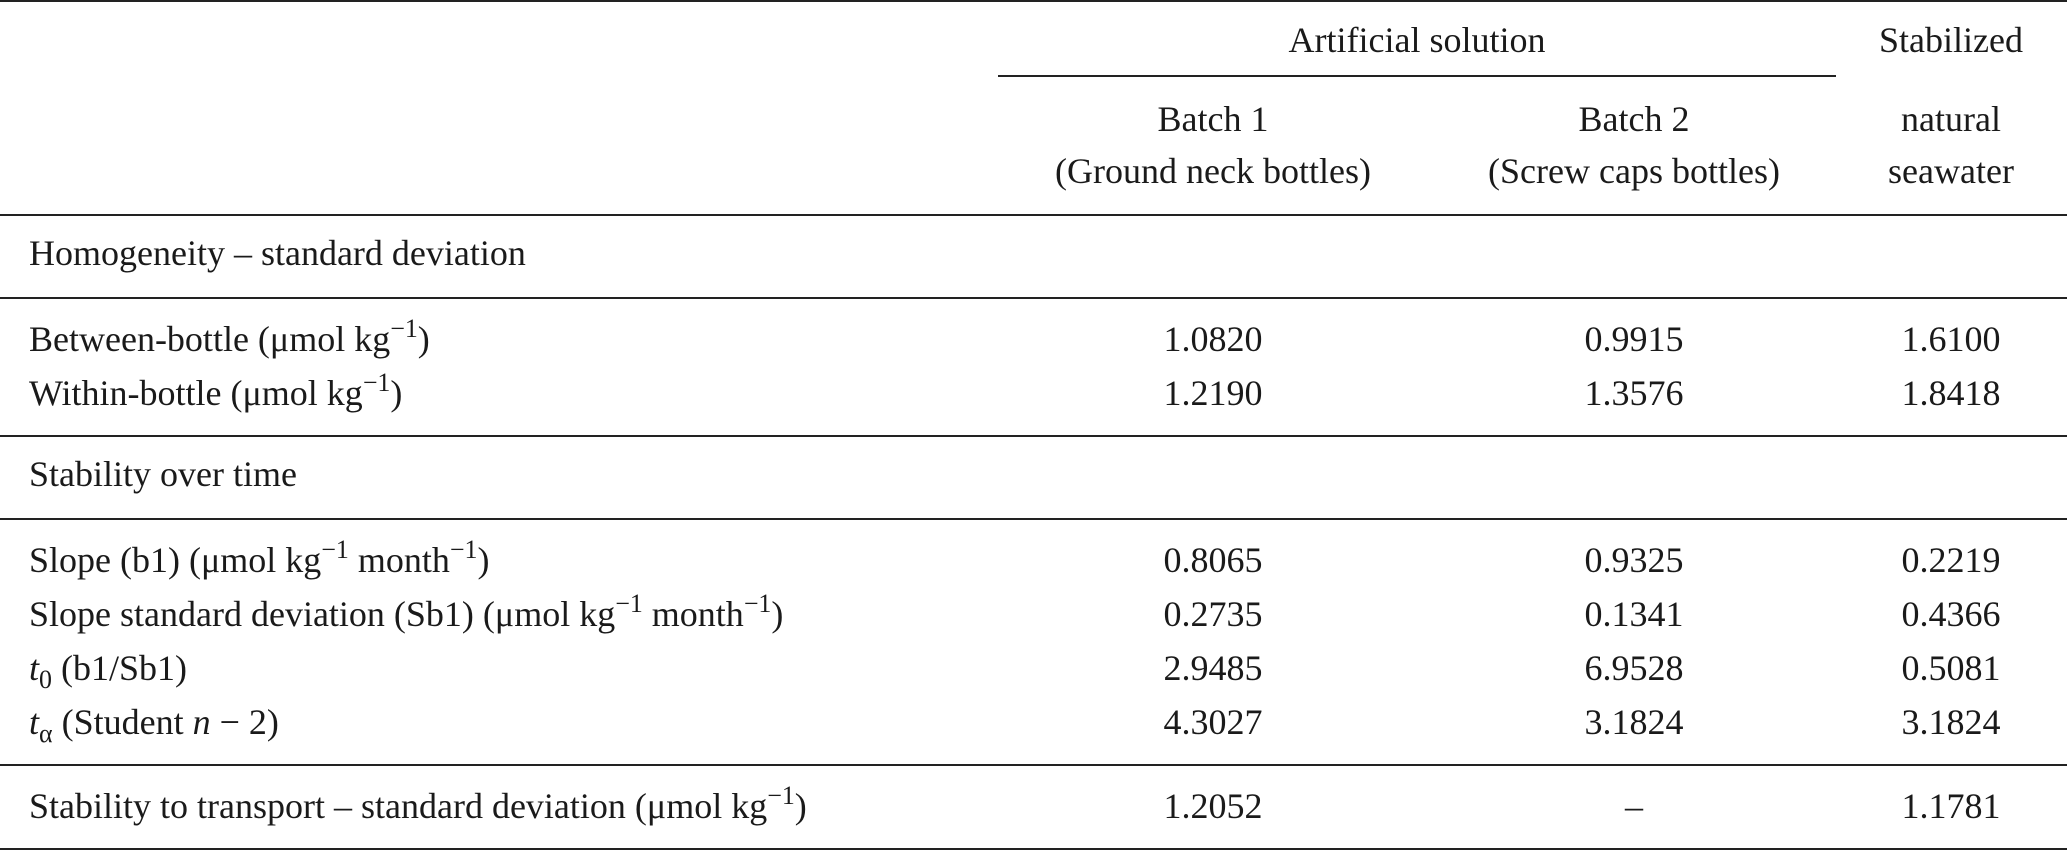  Describe the element at coordinates (1951, 339) in the screenshot. I see `cell-value: 1.6100` at that location.